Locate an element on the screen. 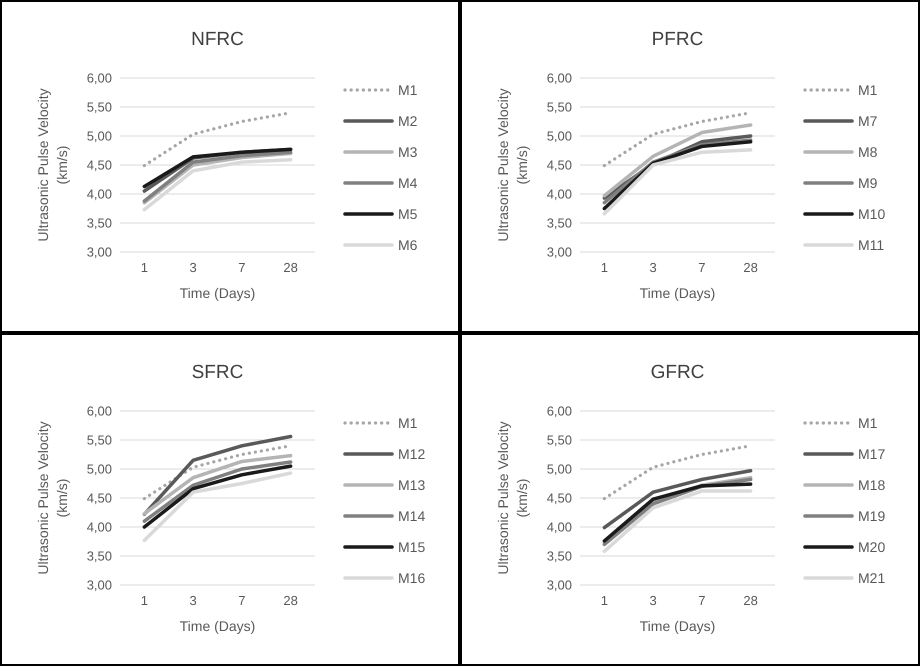  legend-label: M7 is located at coordinates (868, 120).